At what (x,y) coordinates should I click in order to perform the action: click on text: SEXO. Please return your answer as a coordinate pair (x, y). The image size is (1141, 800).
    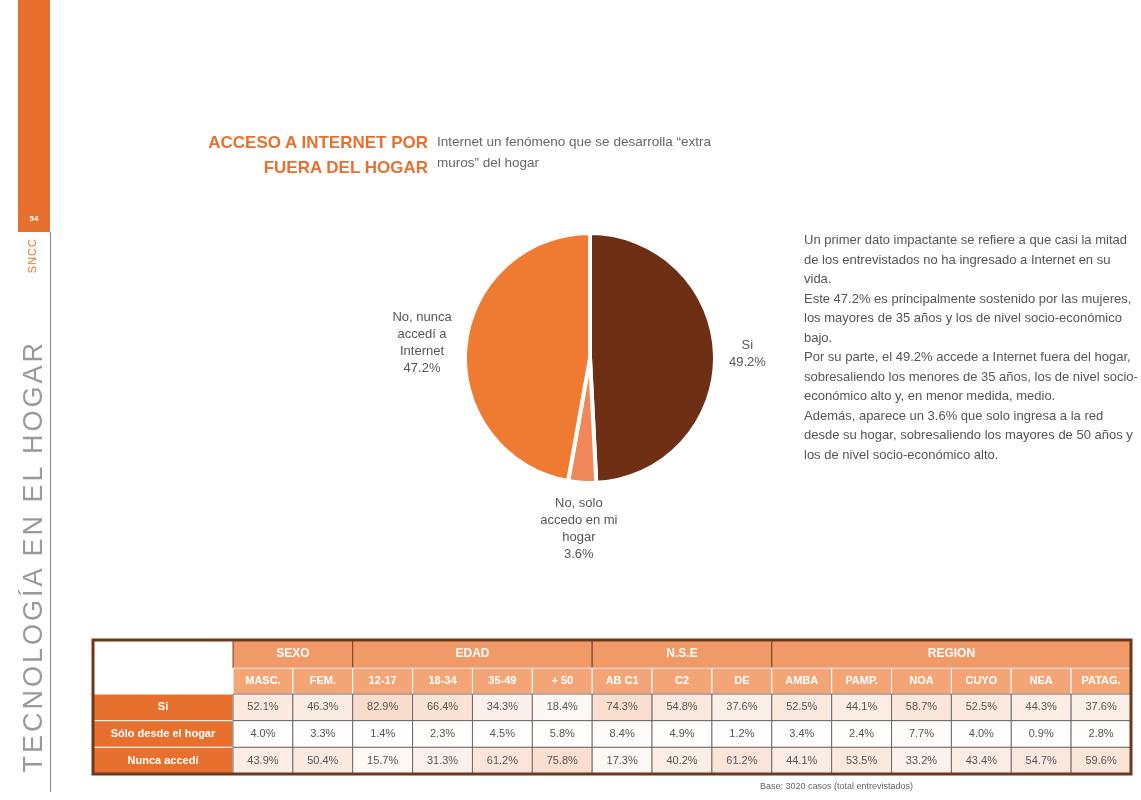
    Looking at the image, I should click on (293, 653).